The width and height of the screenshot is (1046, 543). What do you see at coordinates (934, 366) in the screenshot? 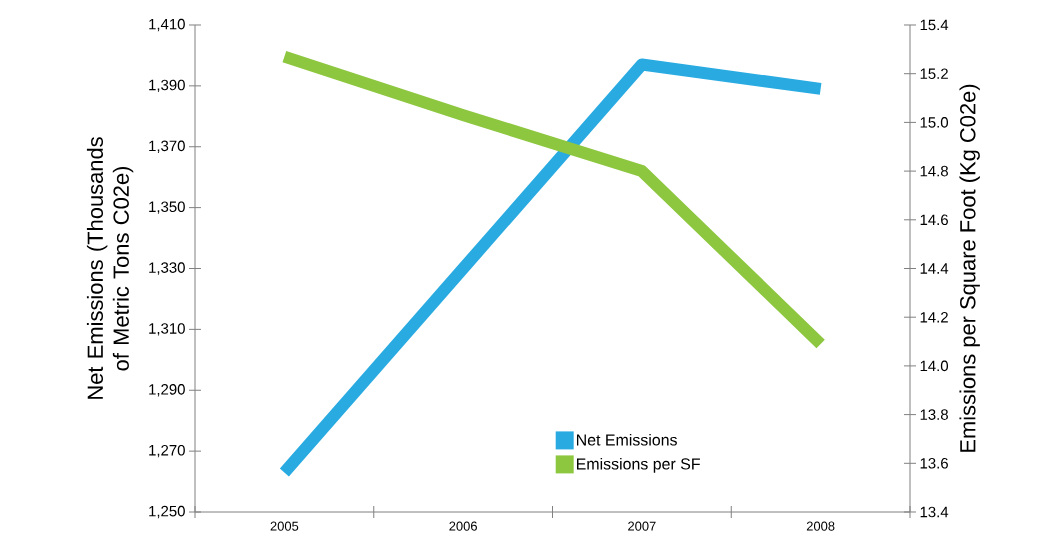
I see `y2-tick-label: 14.0` at bounding box center [934, 366].